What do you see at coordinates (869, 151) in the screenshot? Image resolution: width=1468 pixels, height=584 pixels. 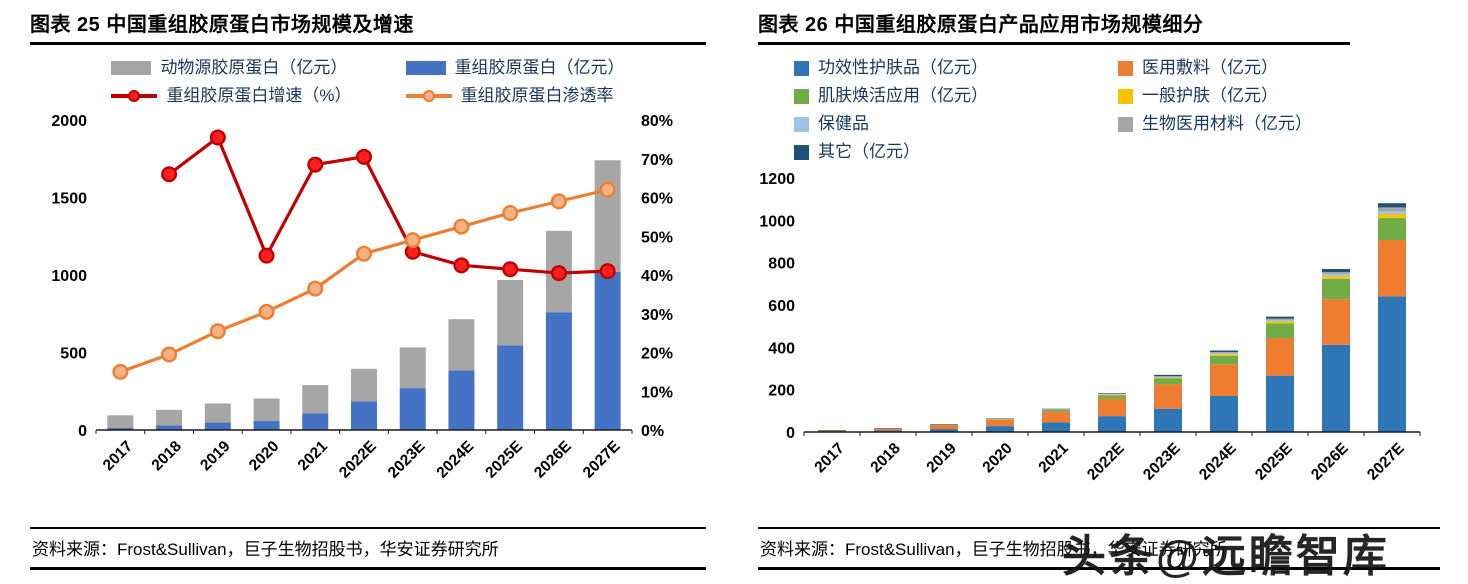 I see `legend-label: 其它（亿元）` at bounding box center [869, 151].